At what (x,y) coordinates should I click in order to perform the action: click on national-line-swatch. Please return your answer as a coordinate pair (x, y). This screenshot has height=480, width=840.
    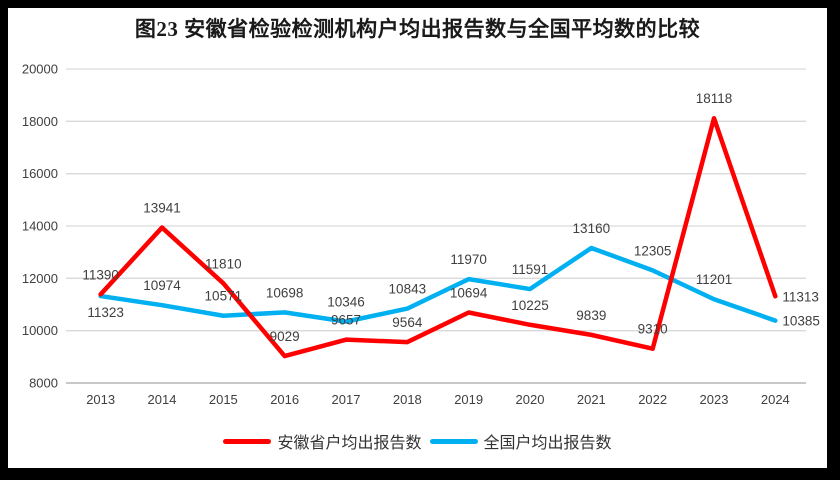
    Looking at the image, I should click on (453, 441).